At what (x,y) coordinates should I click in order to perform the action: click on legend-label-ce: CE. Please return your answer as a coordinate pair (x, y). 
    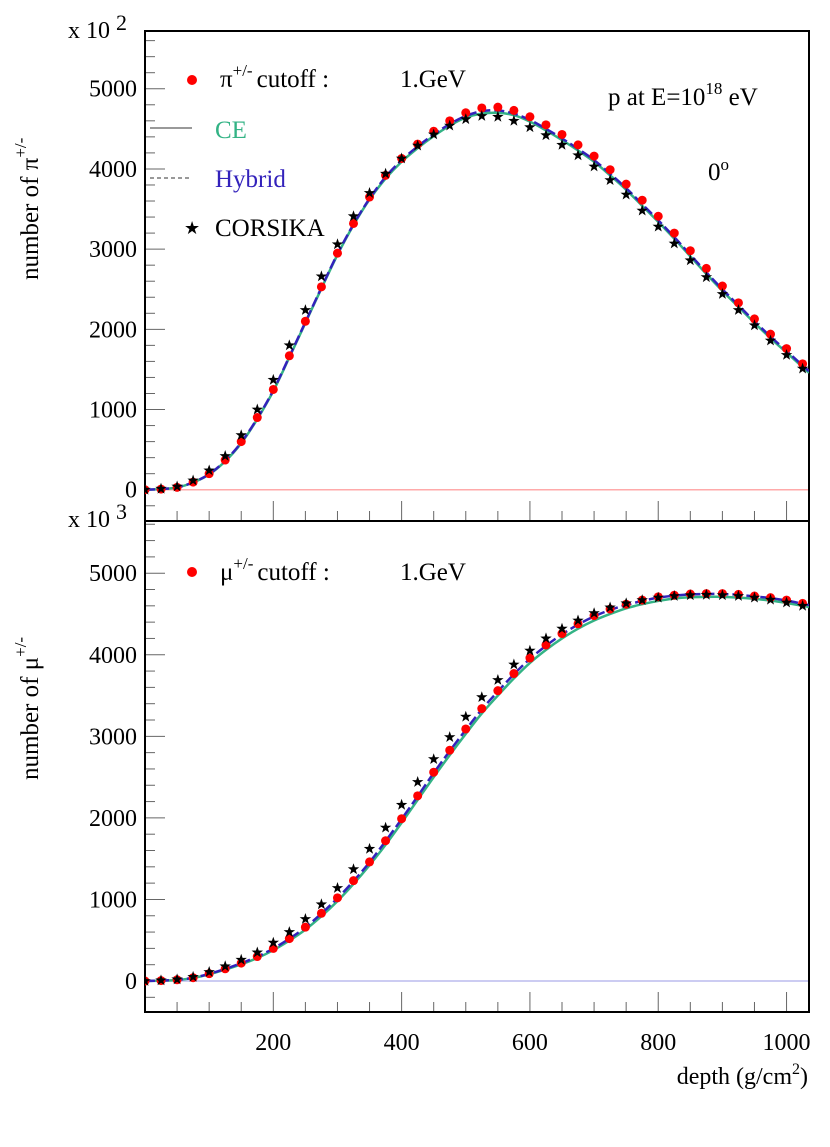
    Looking at the image, I should click on (231, 130).